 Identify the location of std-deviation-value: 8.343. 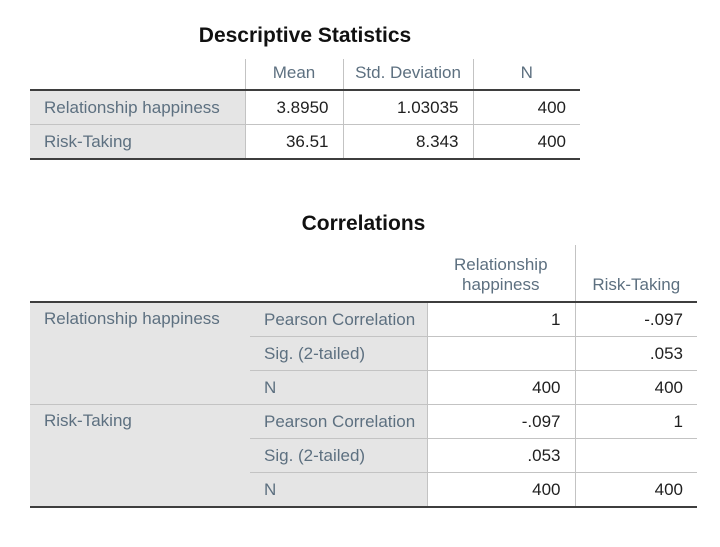
(407, 142).